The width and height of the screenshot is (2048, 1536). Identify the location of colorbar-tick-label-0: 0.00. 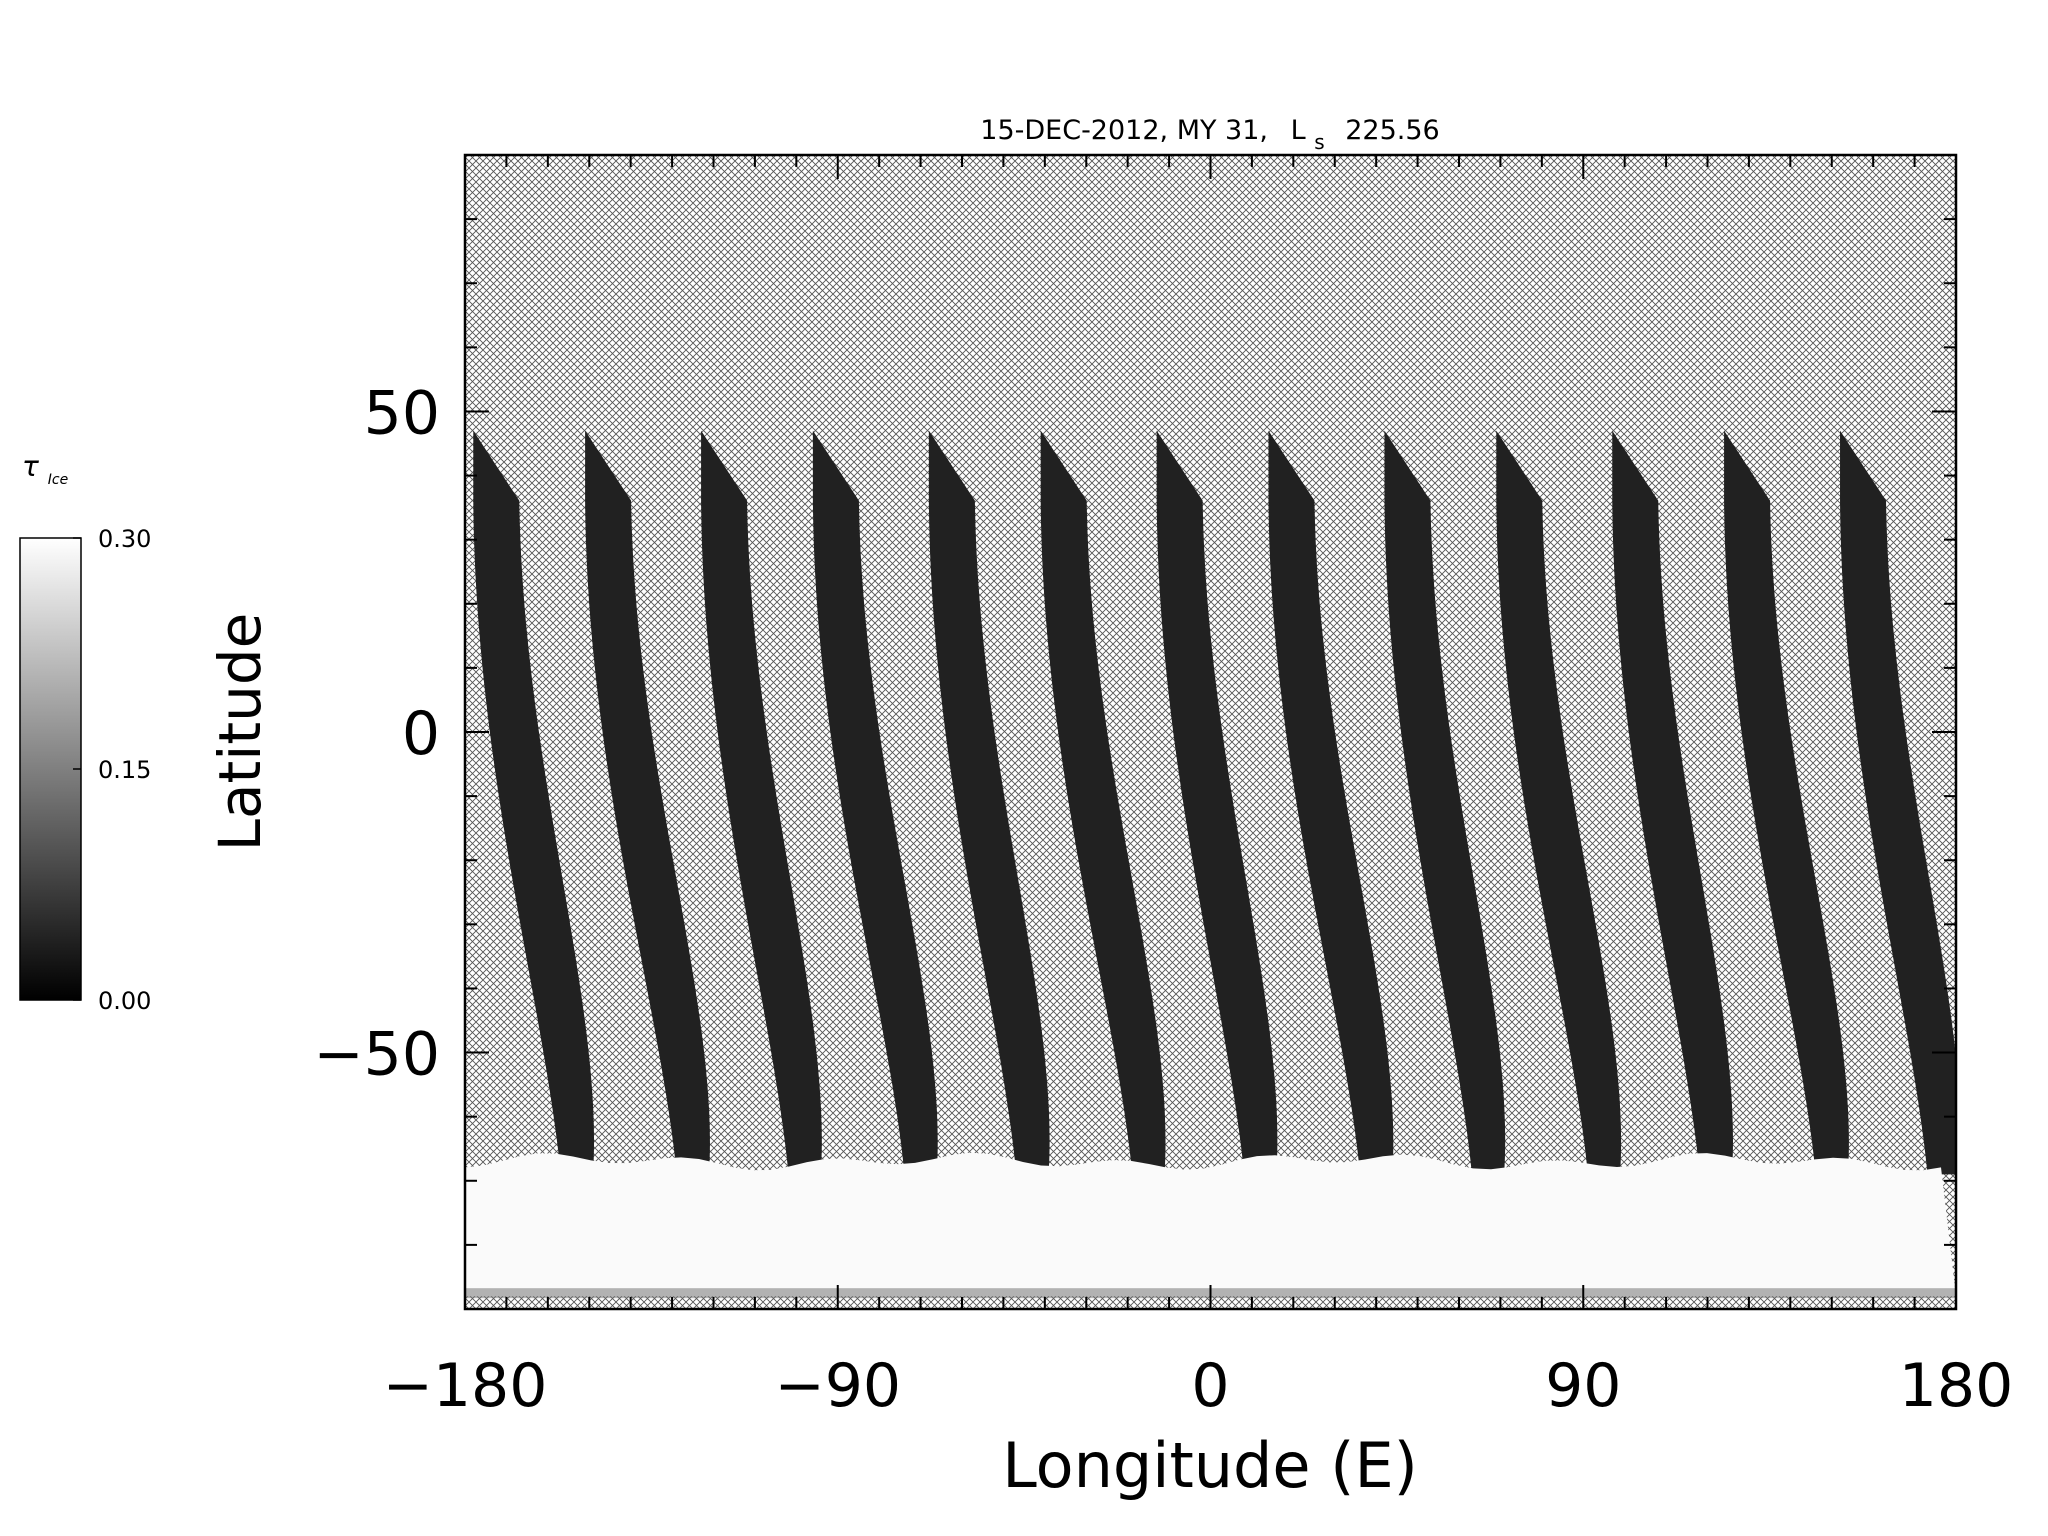
(124, 1001).